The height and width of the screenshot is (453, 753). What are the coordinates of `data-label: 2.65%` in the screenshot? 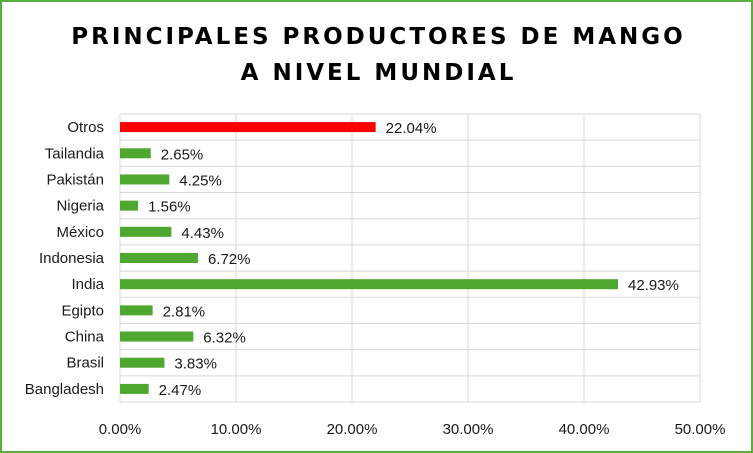 It's located at (182, 154).